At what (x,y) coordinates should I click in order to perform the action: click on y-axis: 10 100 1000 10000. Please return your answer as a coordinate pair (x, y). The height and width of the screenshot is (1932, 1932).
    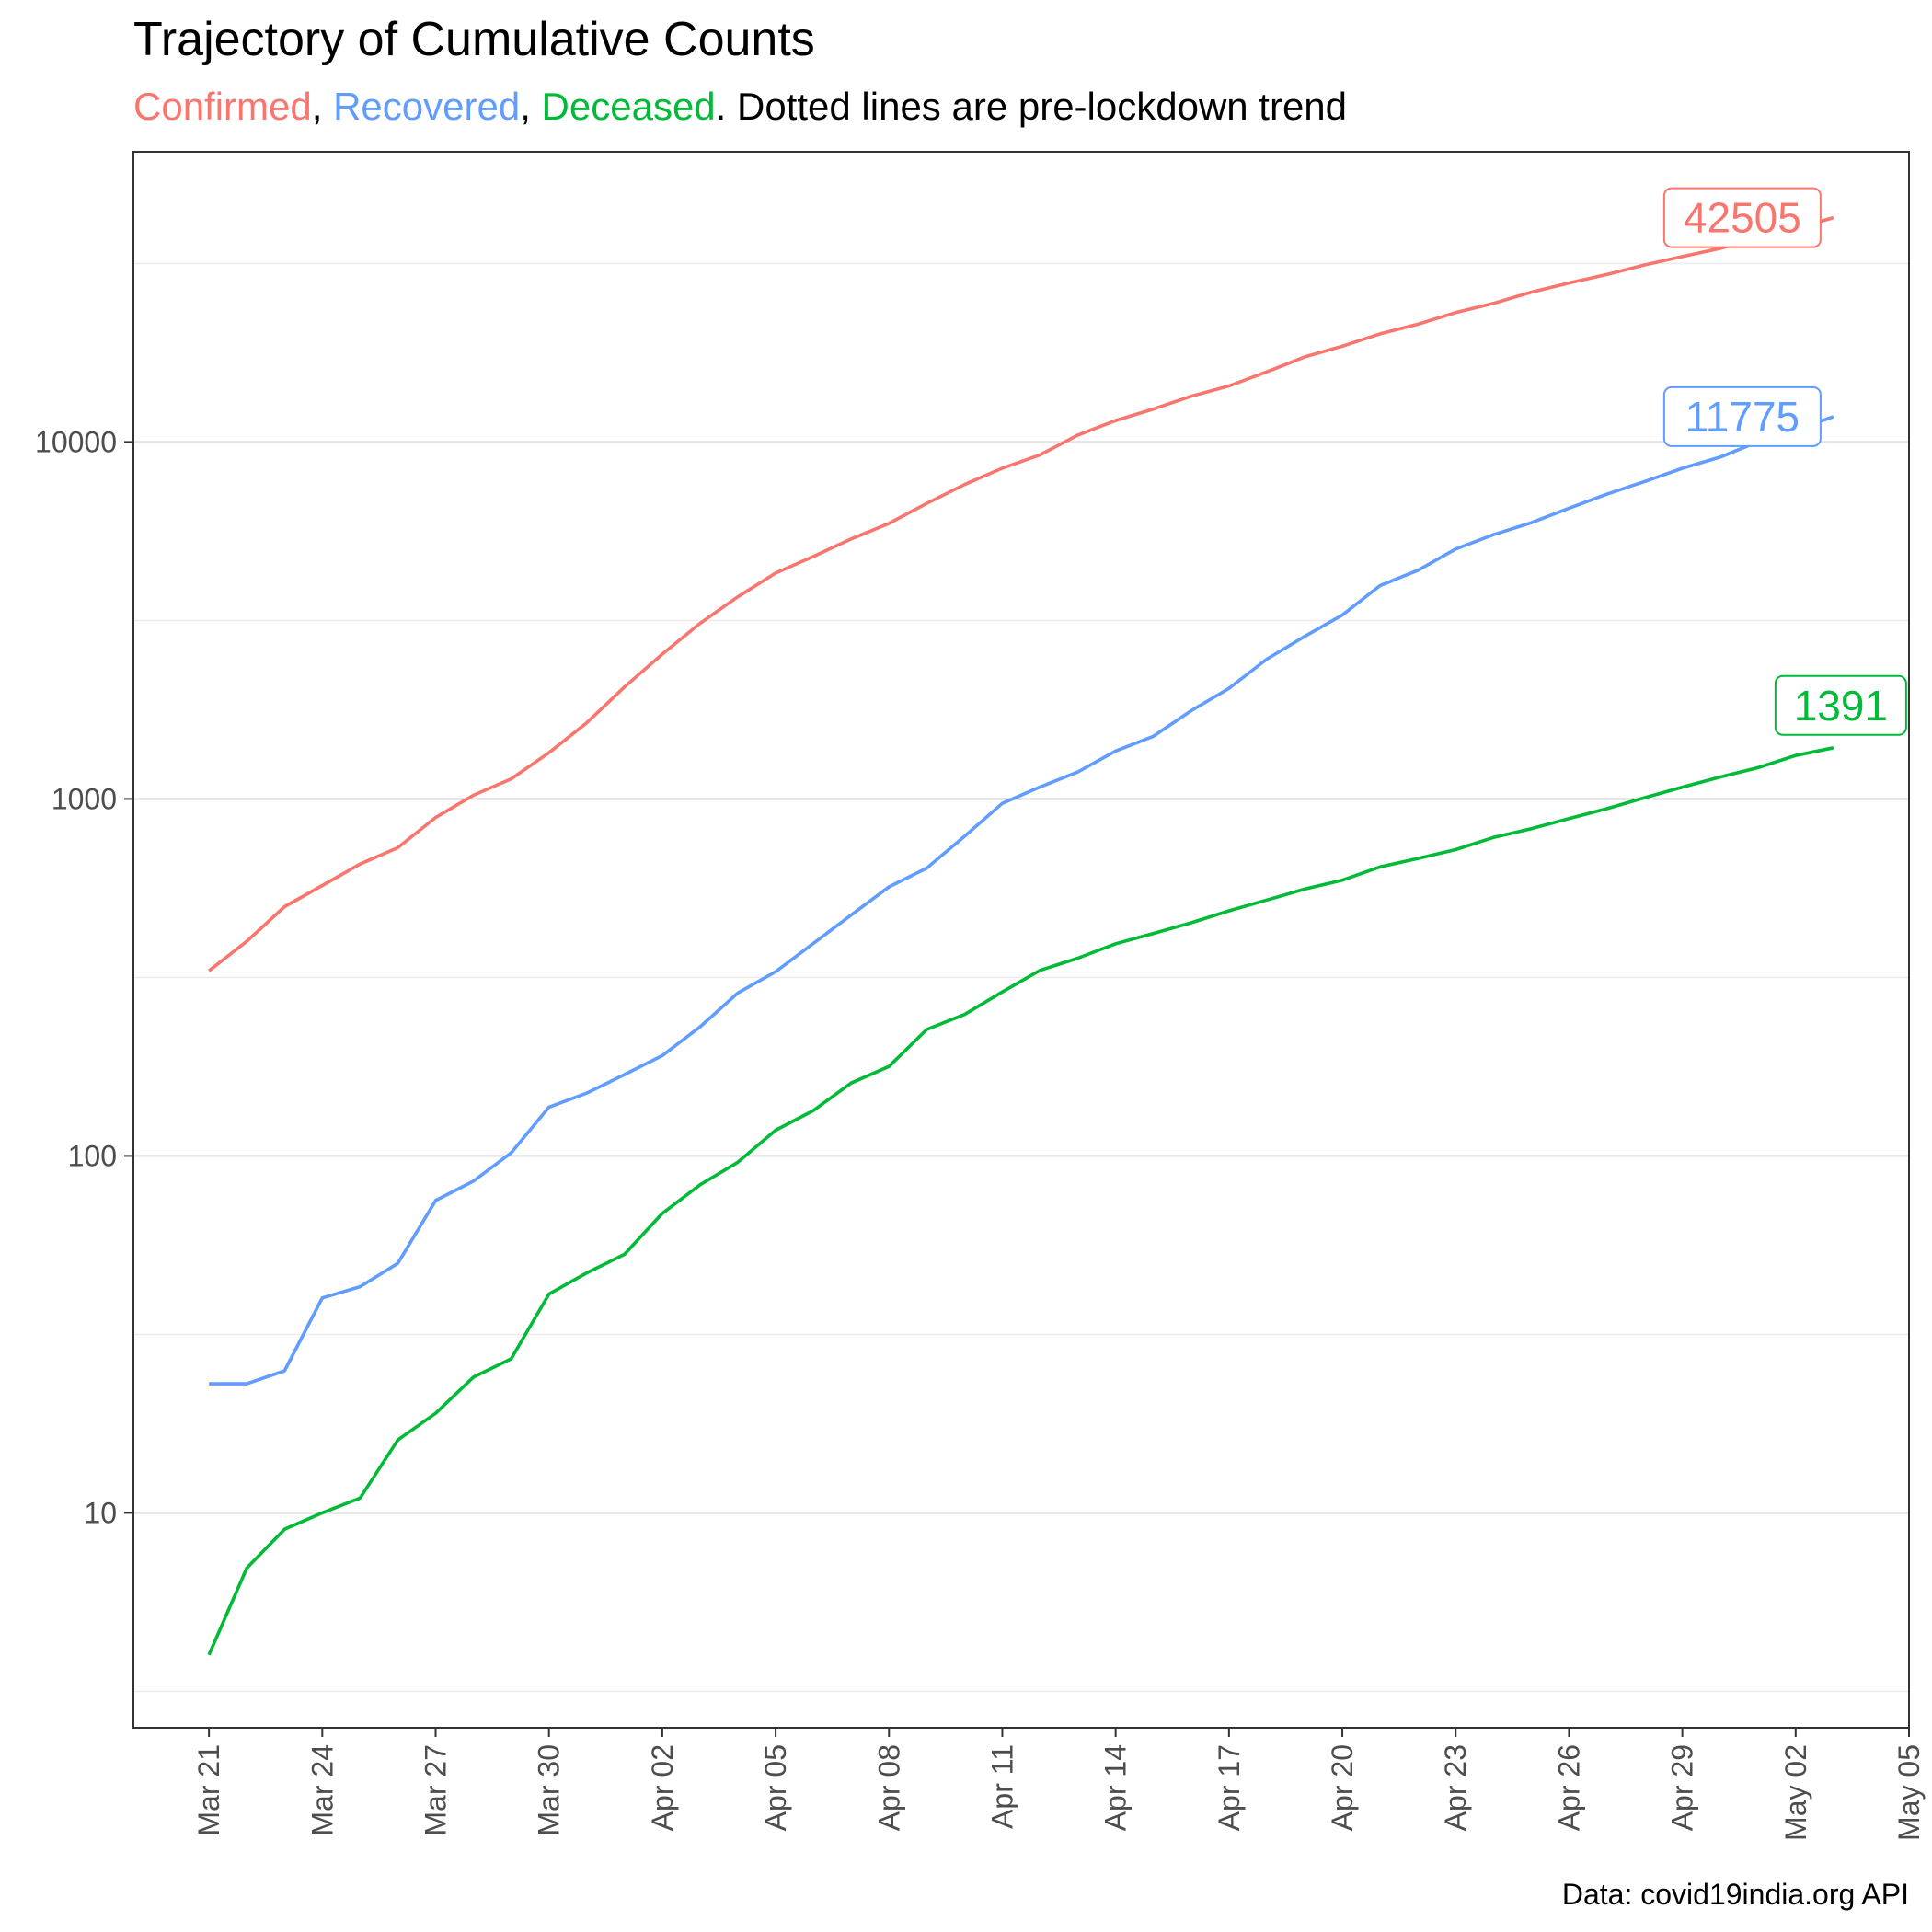
    Looking at the image, I should click on (84, 977).